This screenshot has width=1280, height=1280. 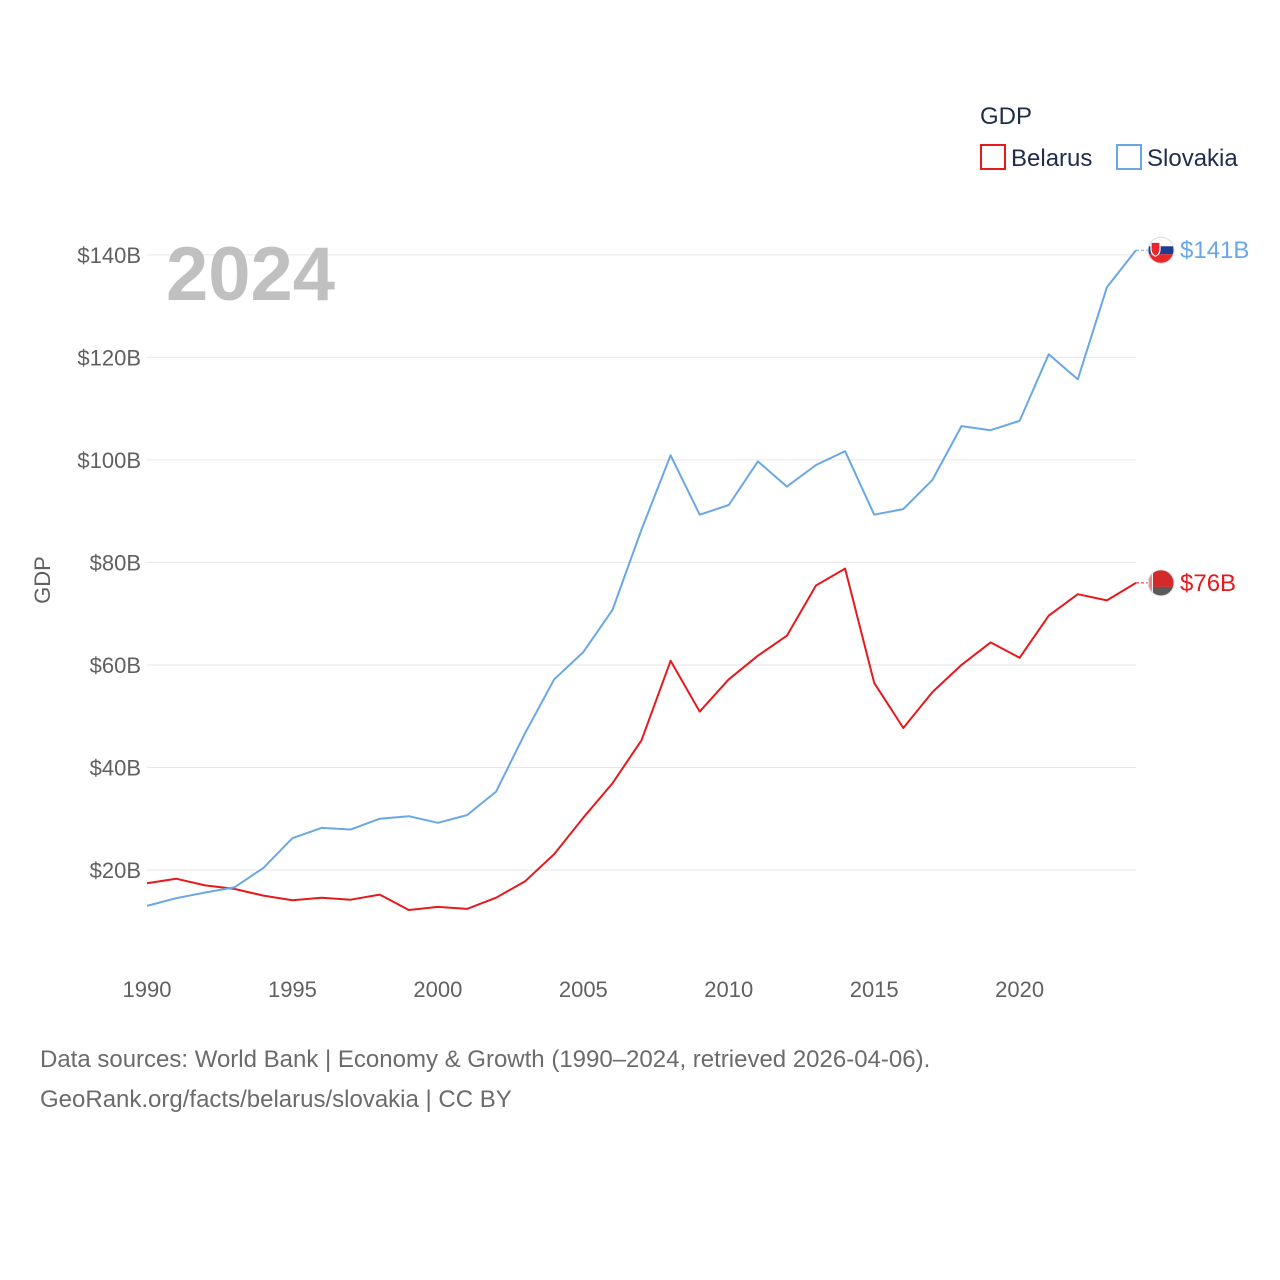 I want to click on y-tick-label: $140B, so click(x=109, y=255).